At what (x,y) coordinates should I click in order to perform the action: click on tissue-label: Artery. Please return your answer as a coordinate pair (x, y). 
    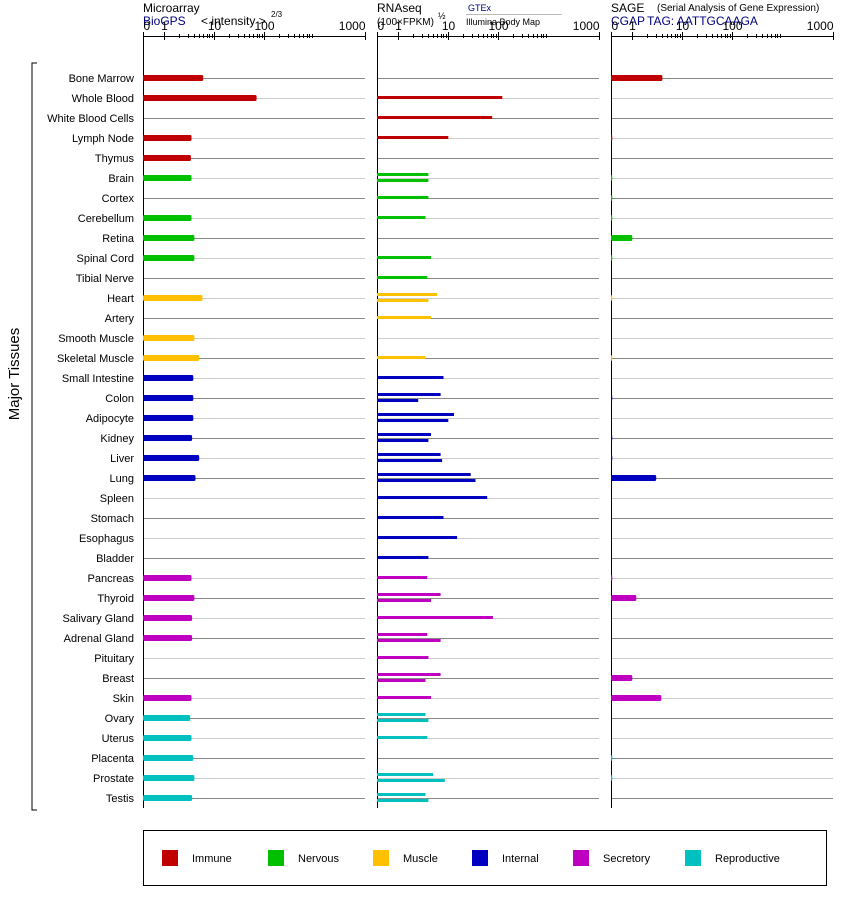
    Looking at the image, I should click on (120, 319).